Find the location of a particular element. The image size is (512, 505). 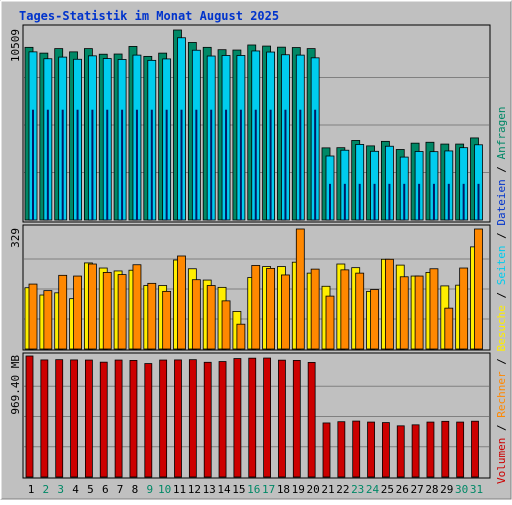

legend-item-rechner: Rechner is located at coordinates (501, 394).